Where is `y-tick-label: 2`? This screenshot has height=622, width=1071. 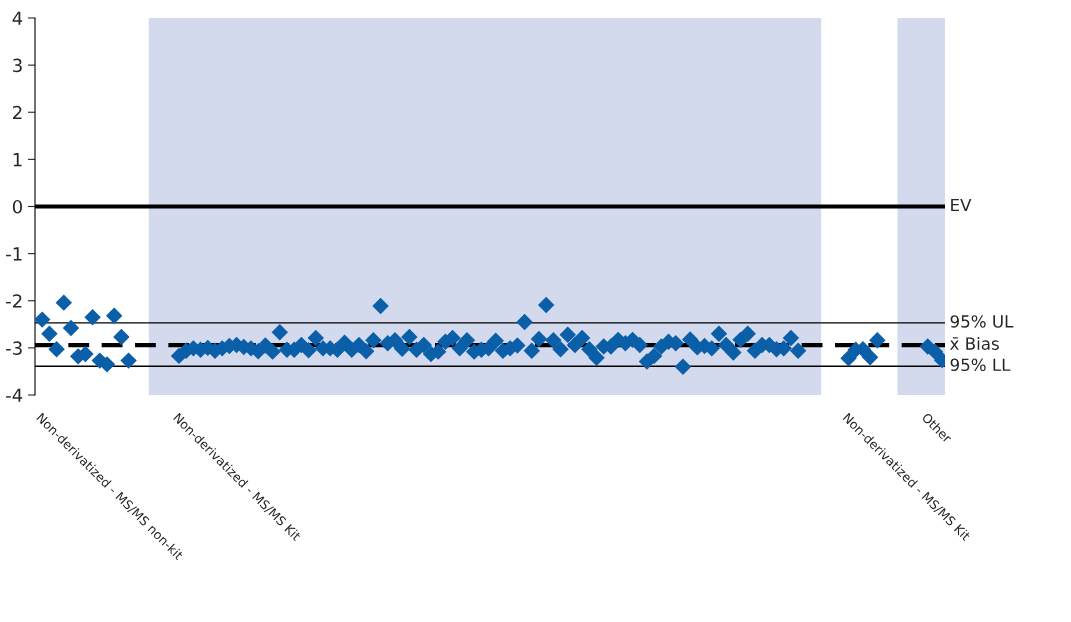 y-tick-label: 2 is located at coordinates (17, 112).